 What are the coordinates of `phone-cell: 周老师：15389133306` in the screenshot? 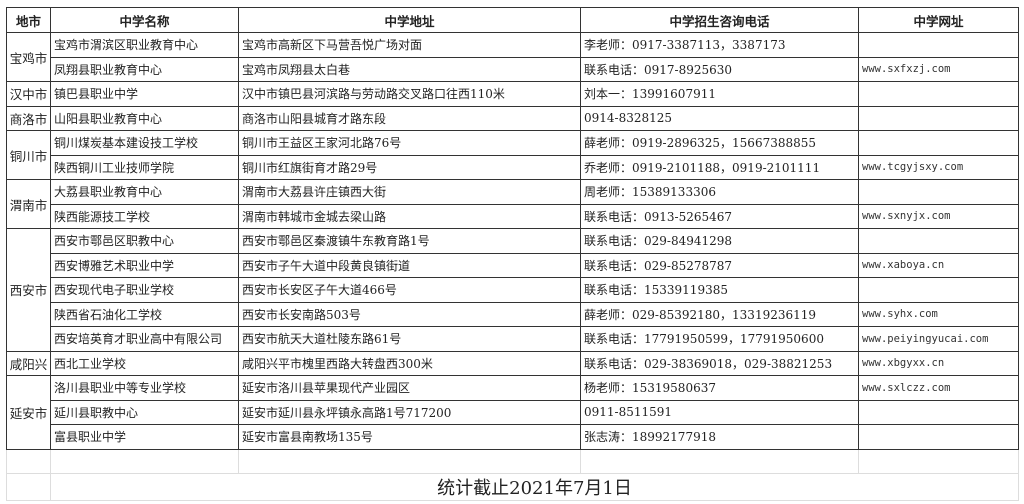 It's located at (719, 192).